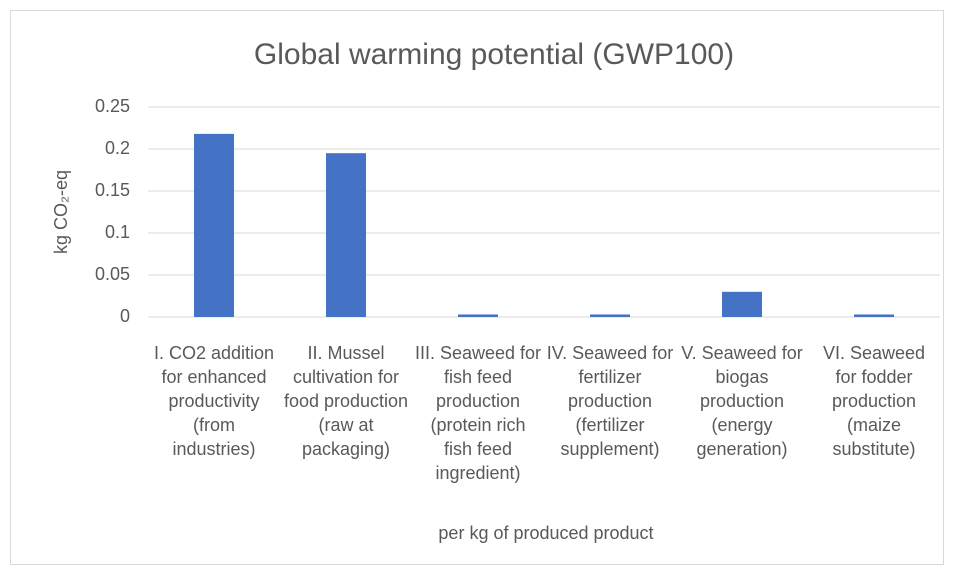 This screenshot has height=575, width=954. What do you see at coordinates (117, 148) in the screenshot?
I see `y-tick-label: 0.2` at bounding box center [117, 148].